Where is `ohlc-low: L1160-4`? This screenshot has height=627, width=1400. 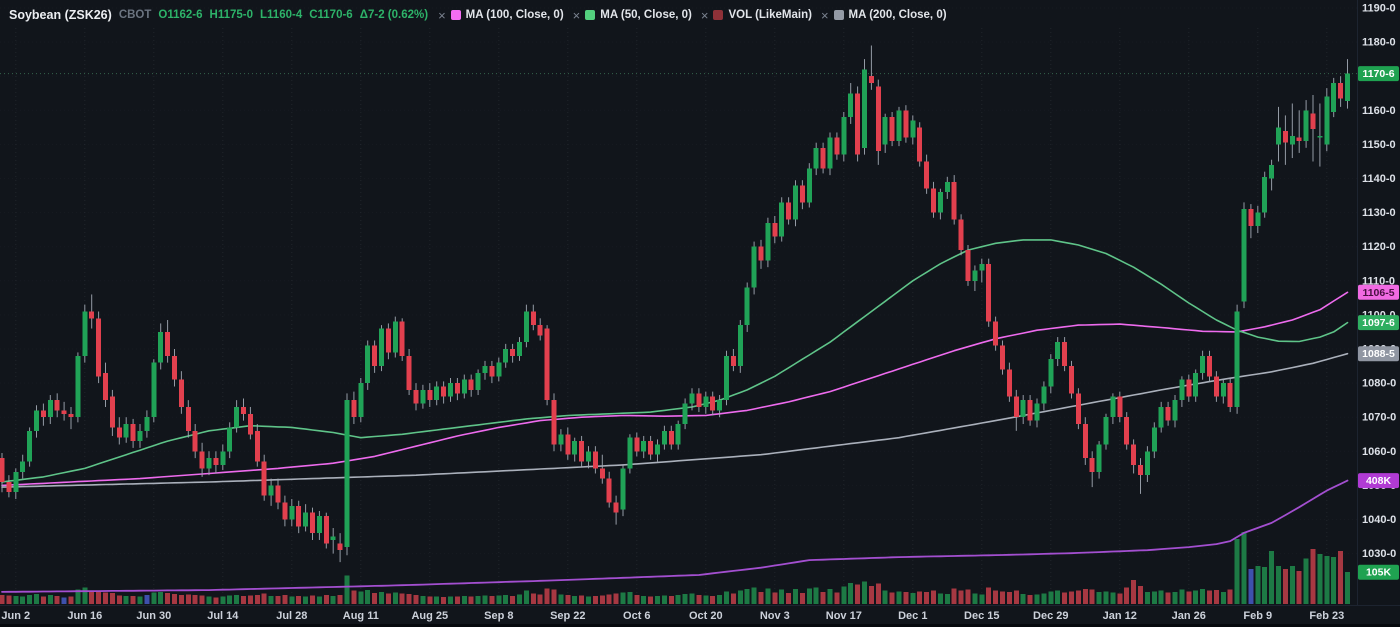 ohlc-low: L1160-4 is located at coordinates (281, 15).